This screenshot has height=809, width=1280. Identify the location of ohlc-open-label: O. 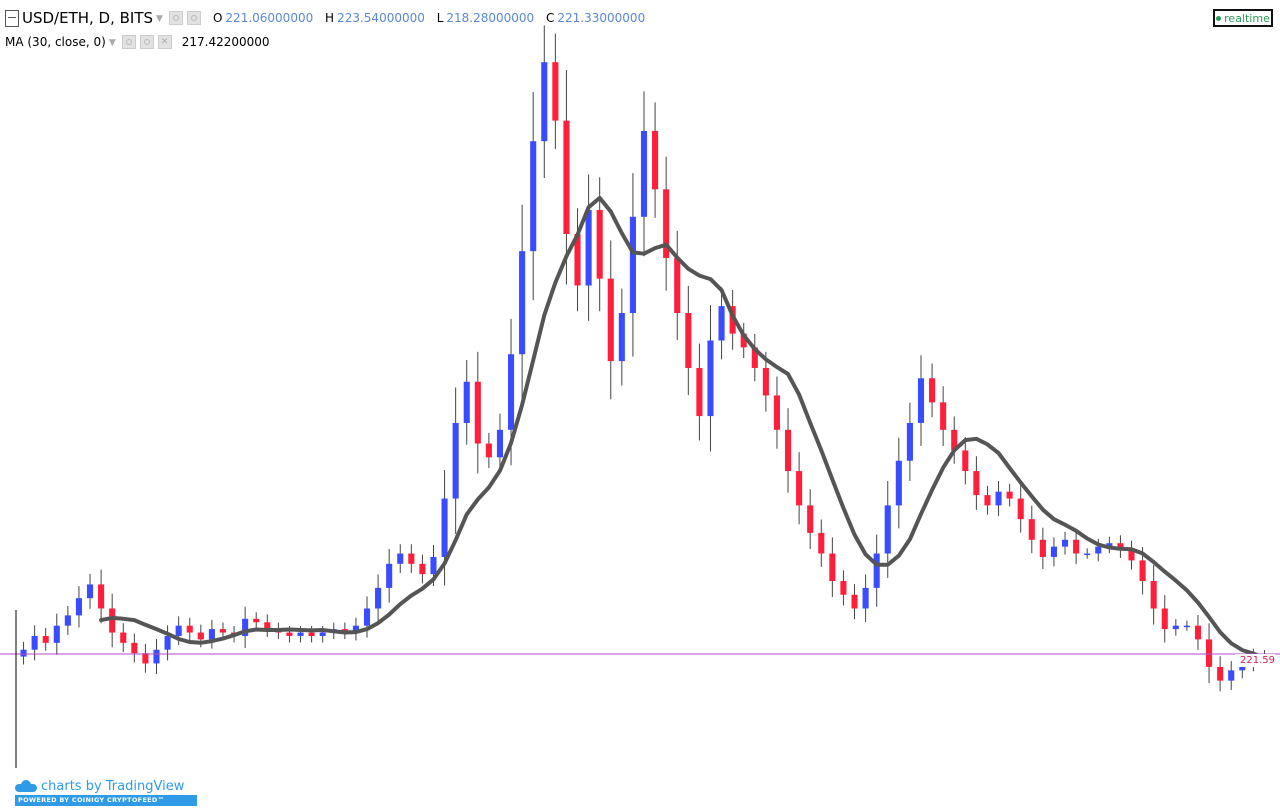
(217, 18).